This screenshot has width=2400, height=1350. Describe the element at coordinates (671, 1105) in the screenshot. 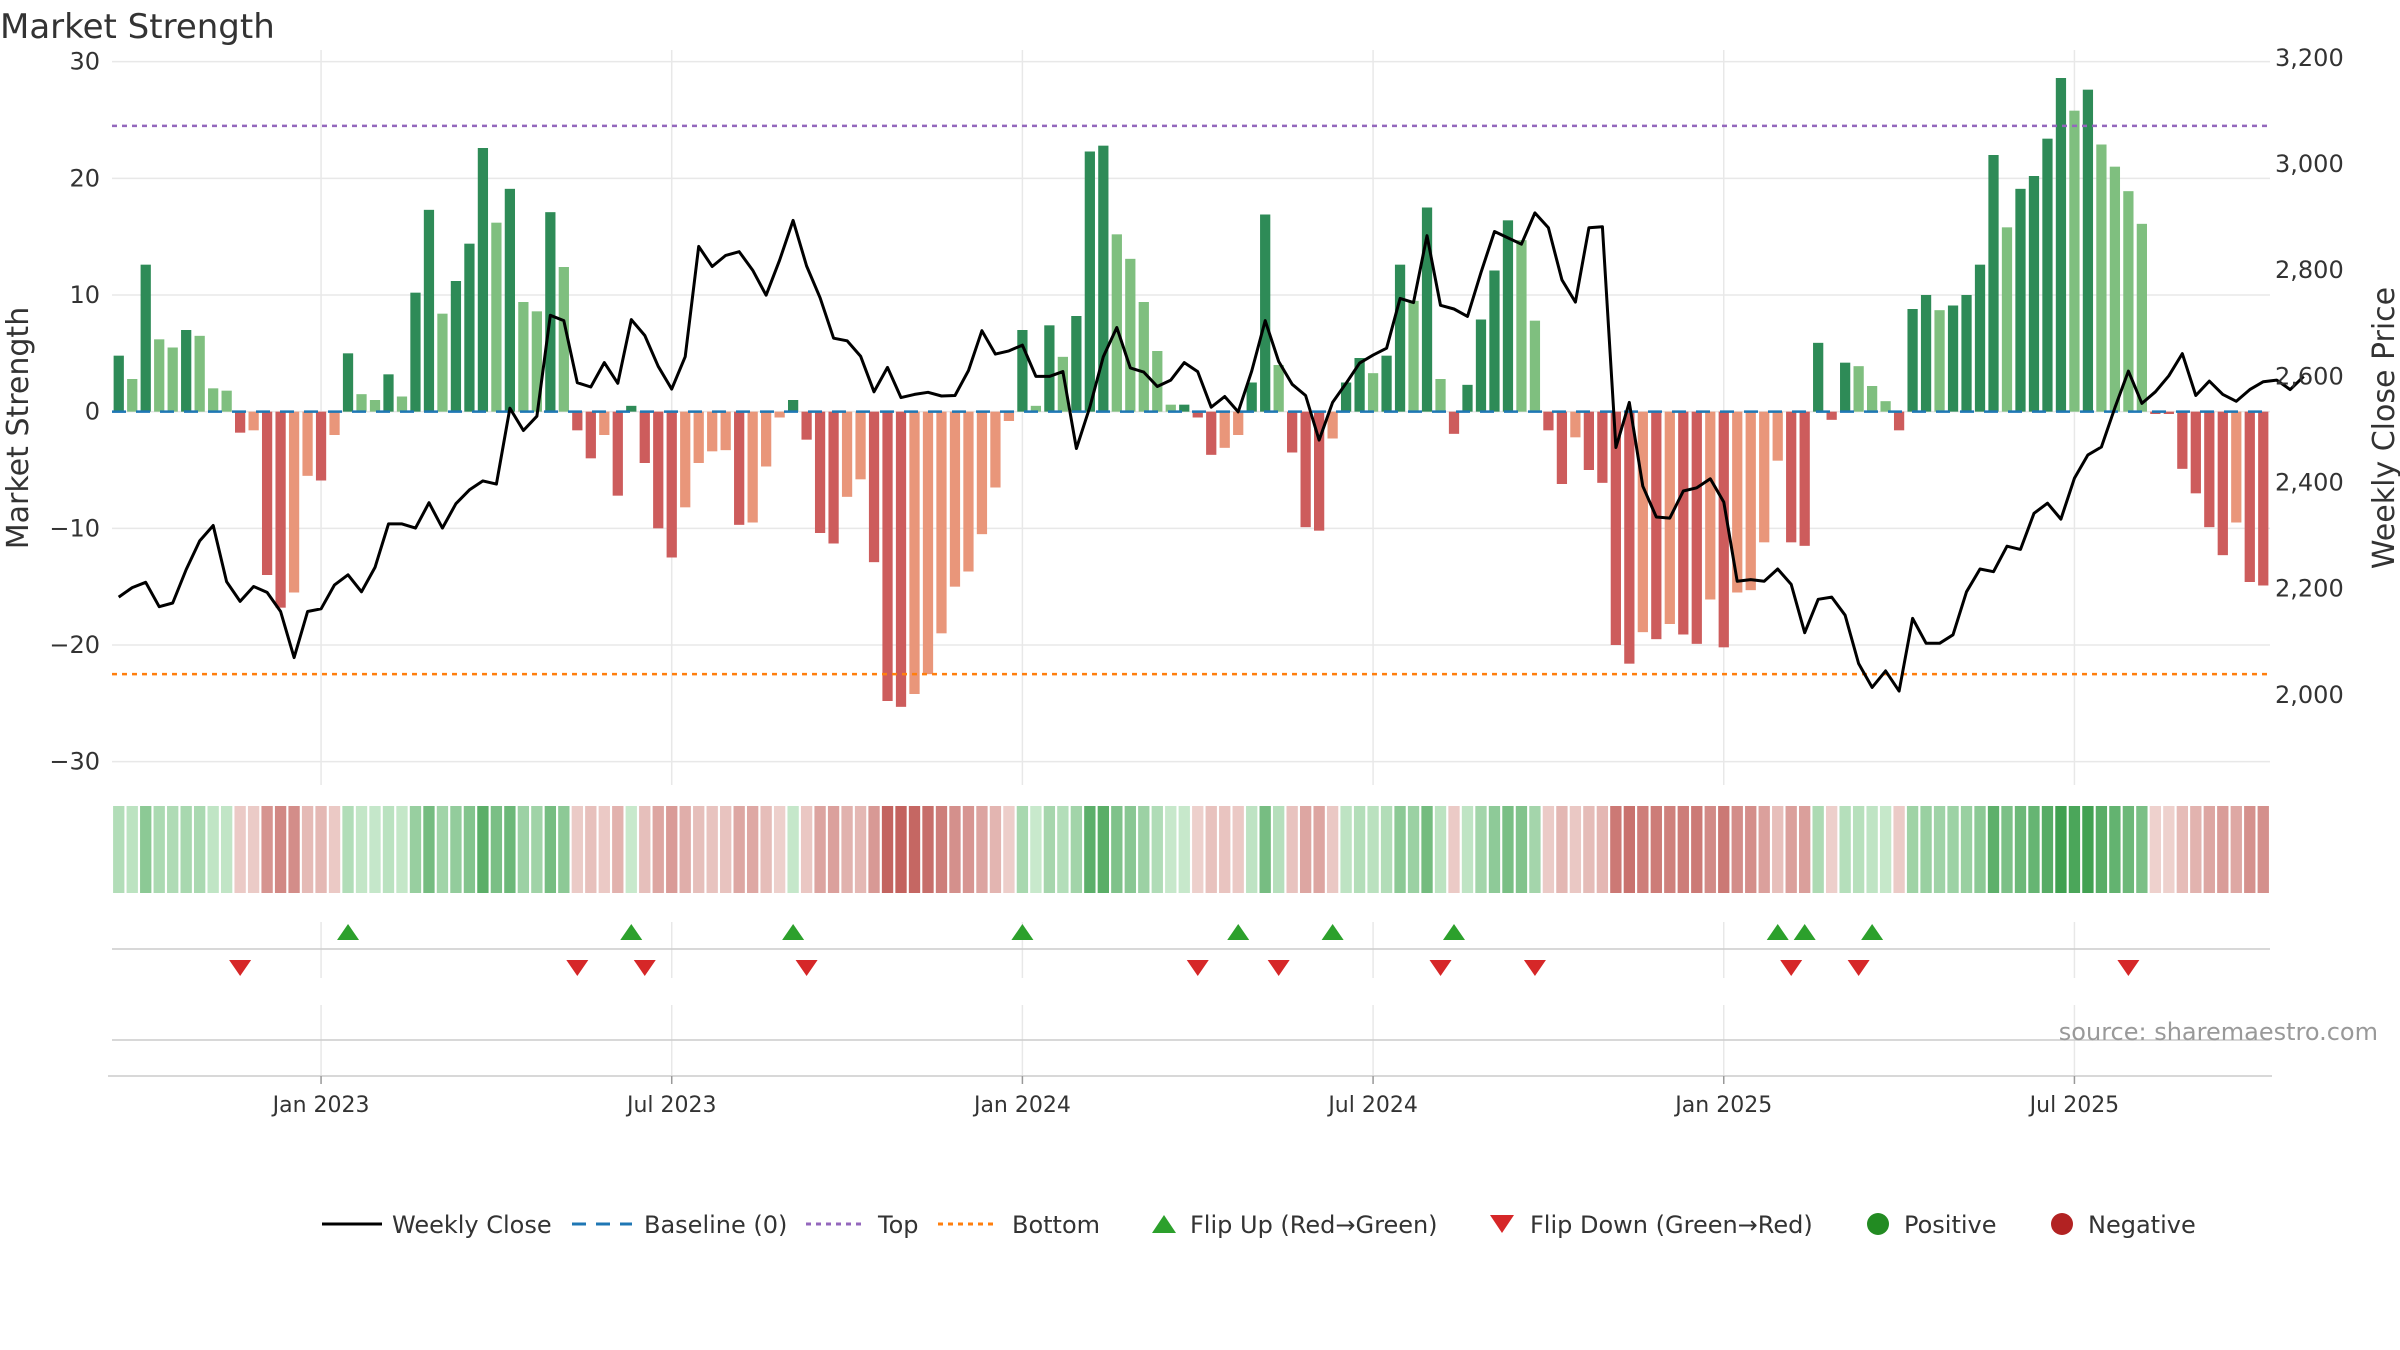

I see `x-tick-label: Jul 2023` at that location.